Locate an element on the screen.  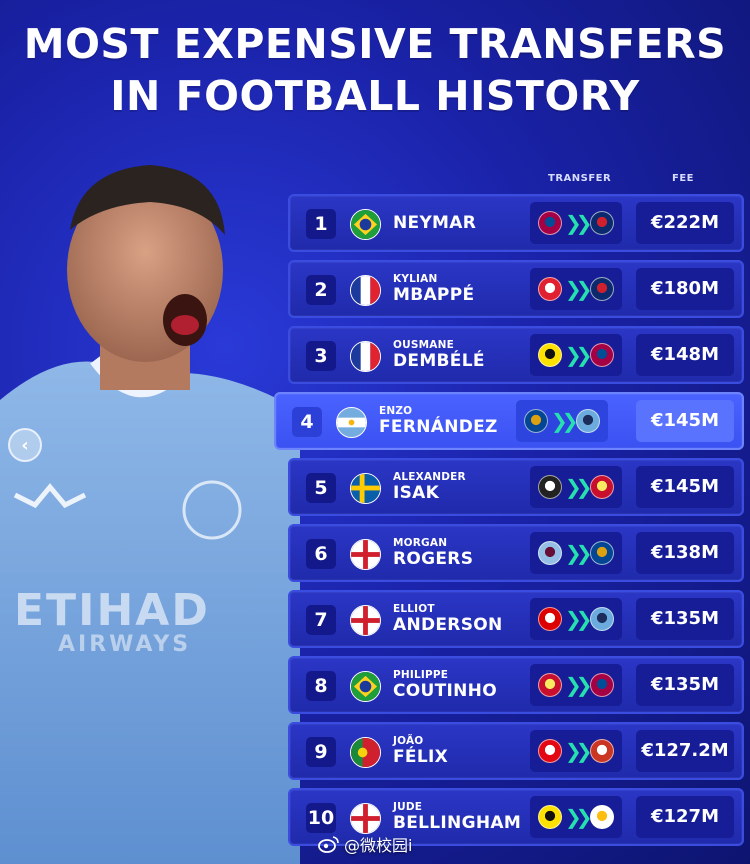
player-first-name: ELLIOT is located at coordinates (414, 608).